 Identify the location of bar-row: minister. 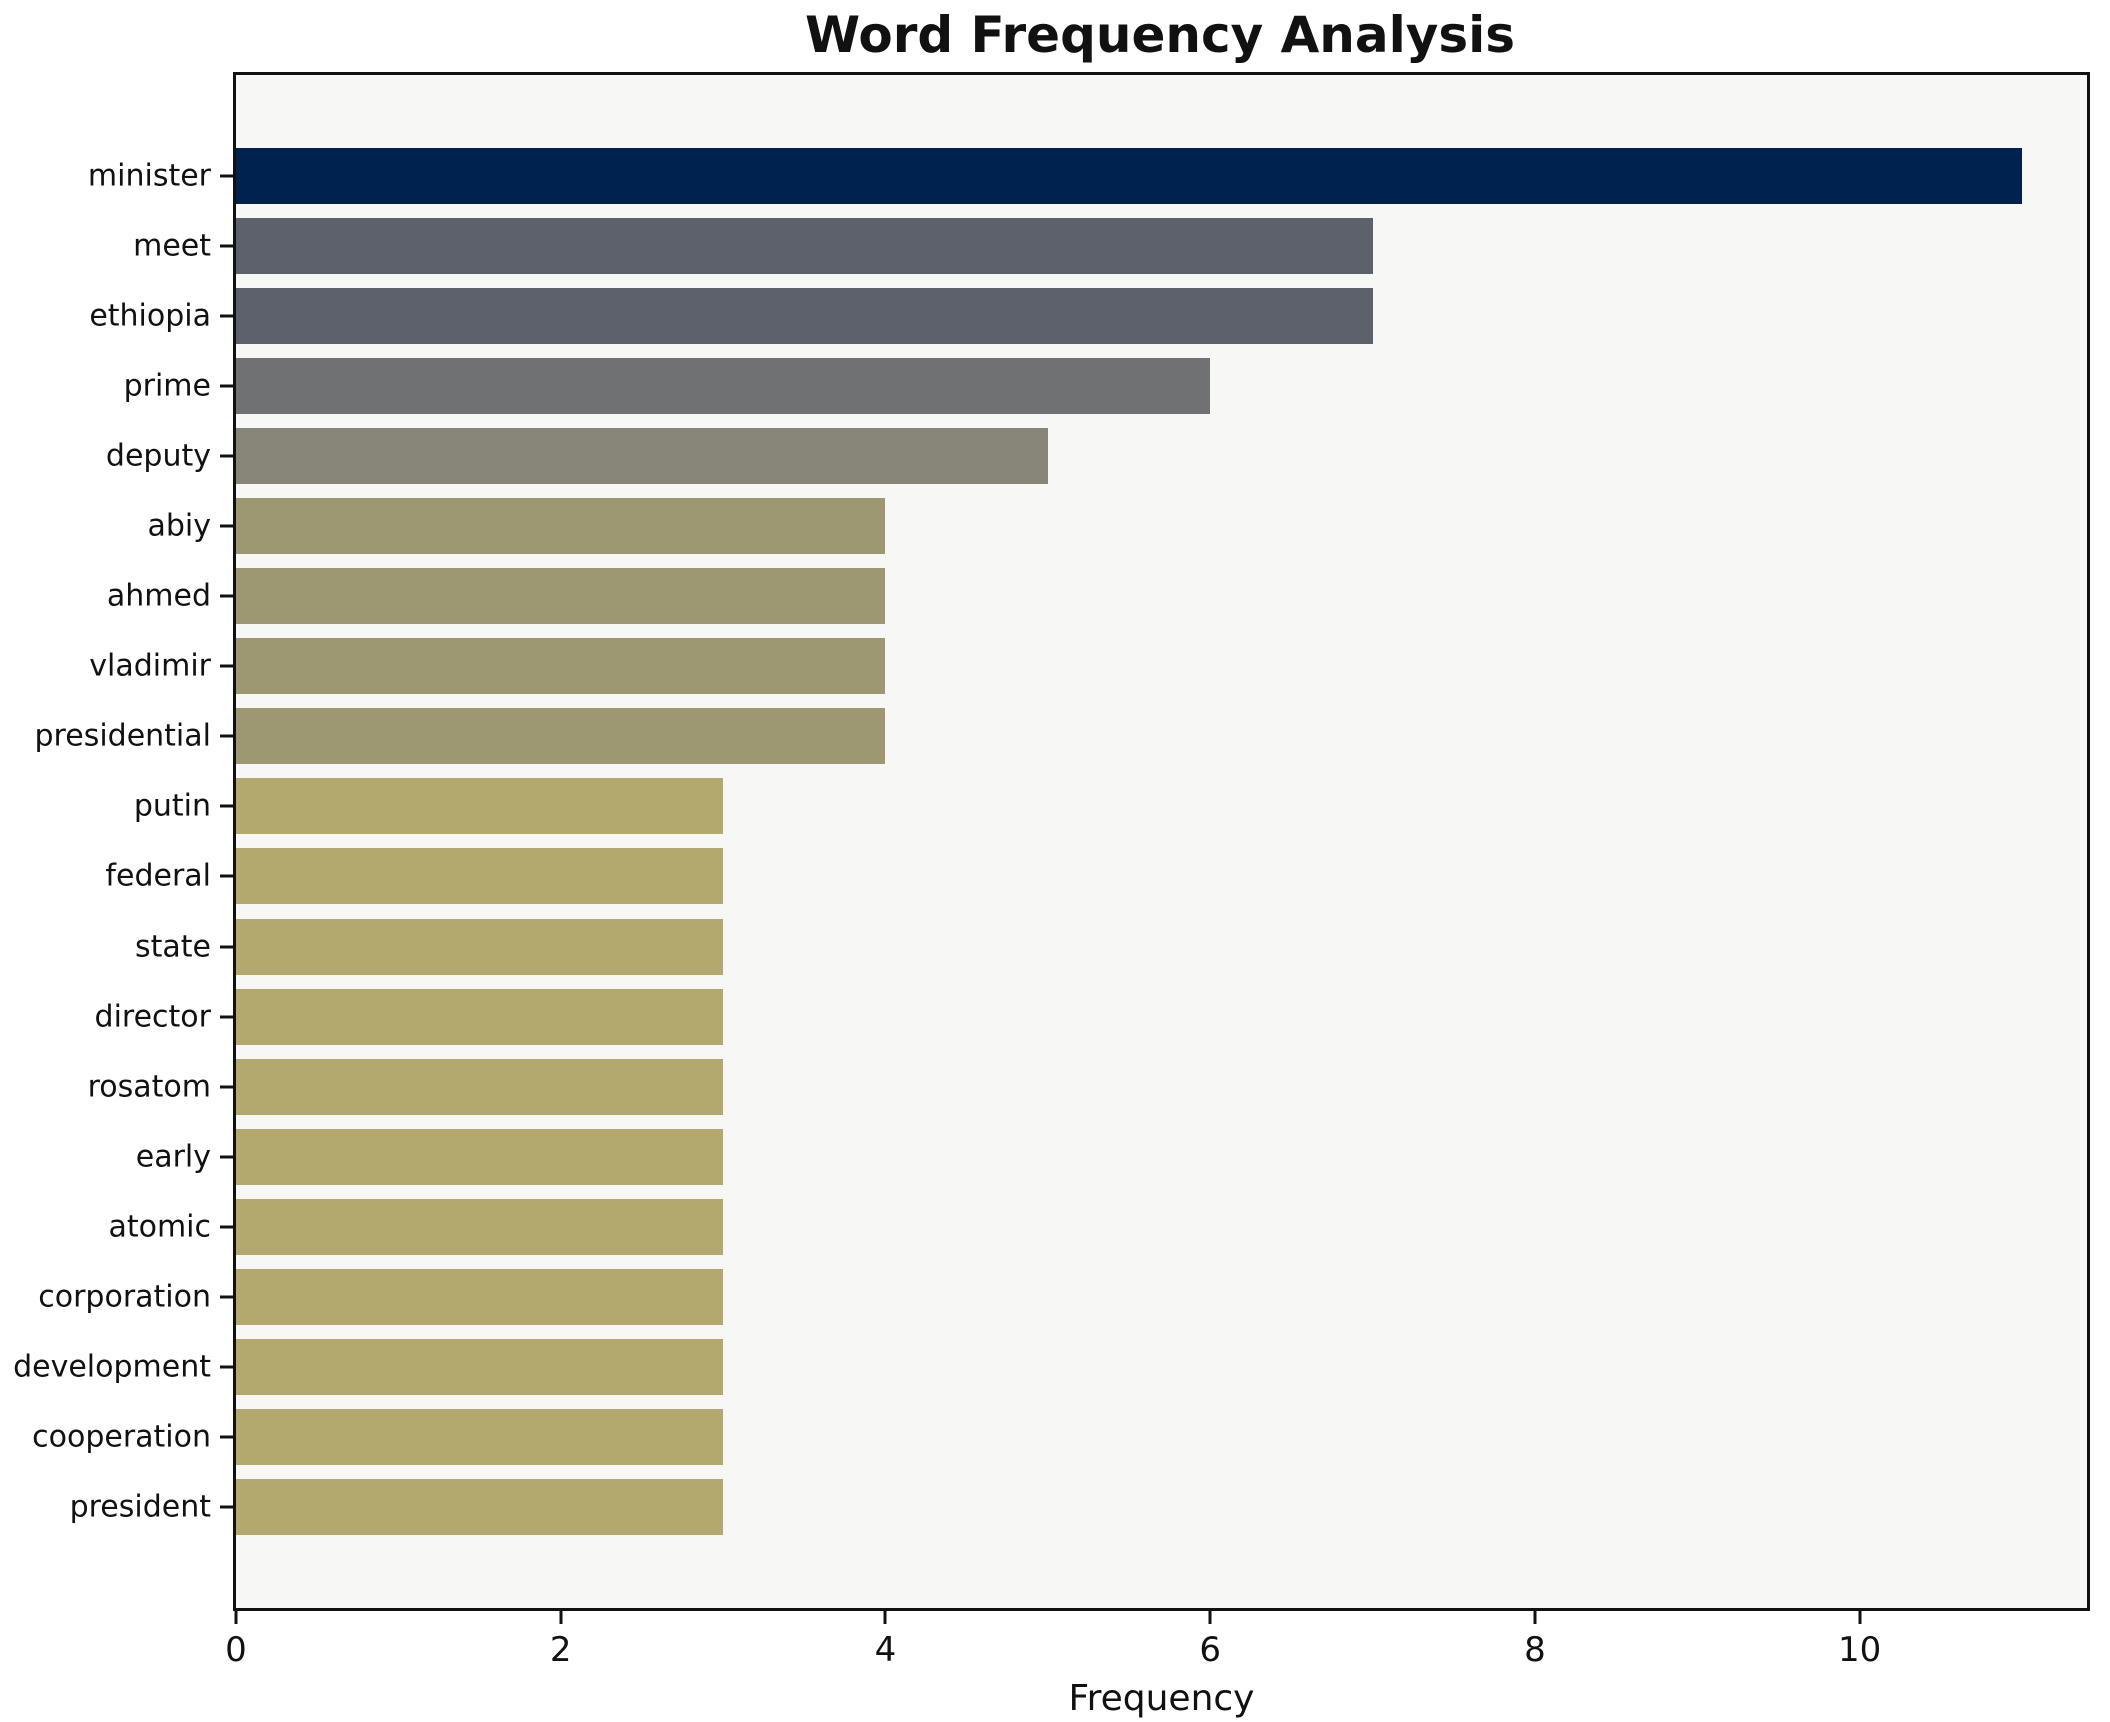
(1087, 176).